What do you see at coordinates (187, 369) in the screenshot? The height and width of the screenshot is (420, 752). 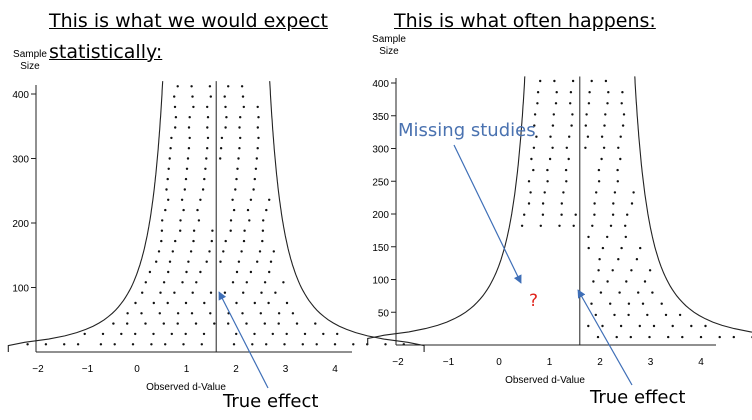 I see `x-tick-label: 1` at bounding box center [187, 369].